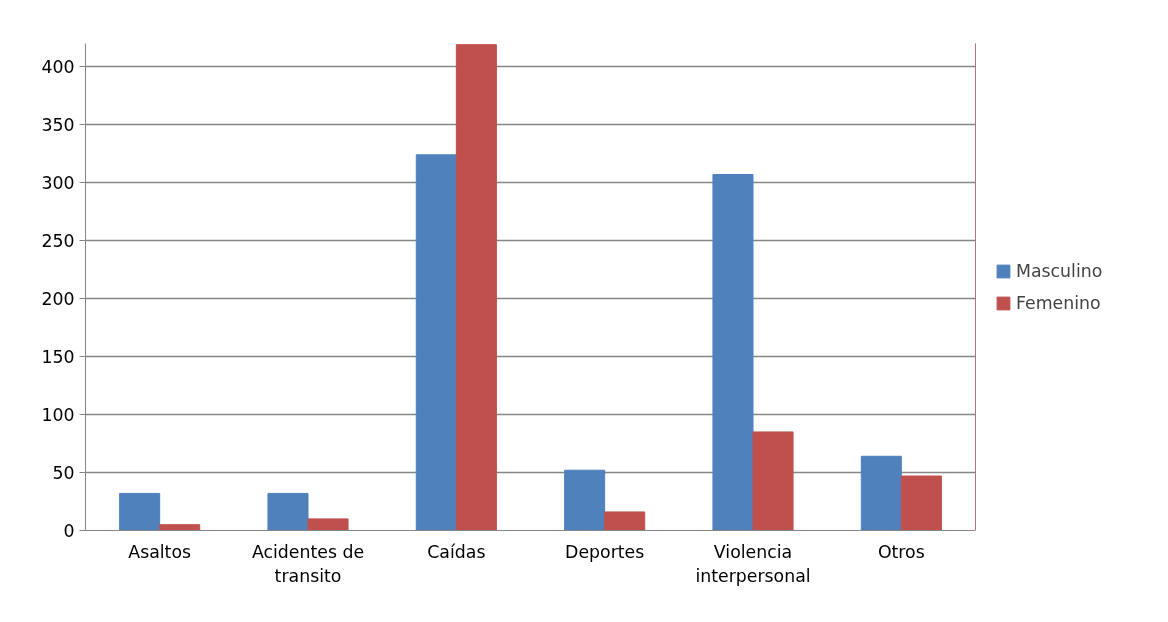 The height and width of the screenshot is (622, 1168). I want to click on y-tick-label: 250, so click(58, 241).